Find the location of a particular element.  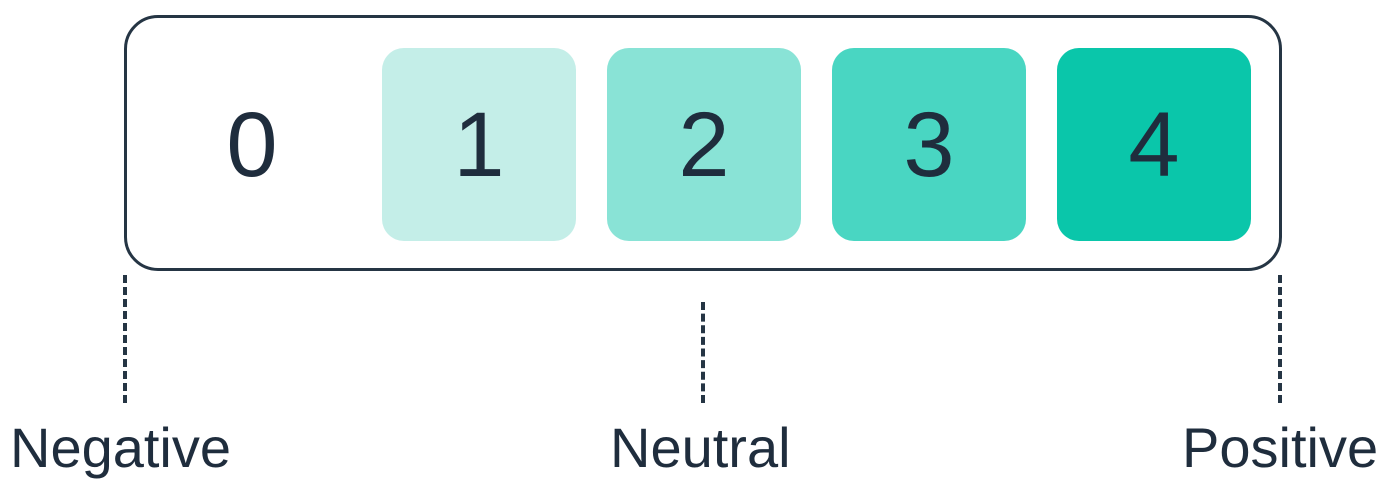

rating-cell-number: 1 is located at coordinates (479, 144).